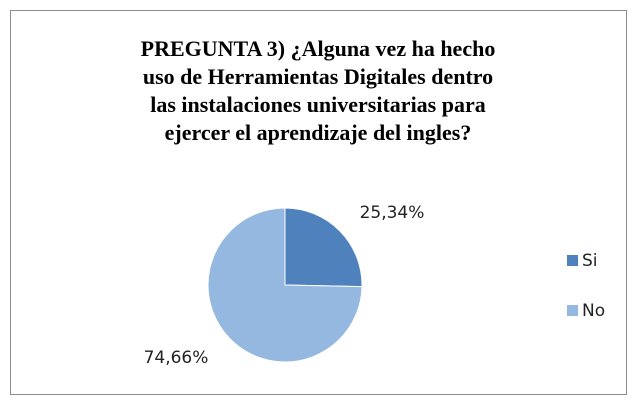 The width and height of the screenshot is (637, 400). I want to click on chart-title: las instalaciones universitarias para, so click(318, 104).